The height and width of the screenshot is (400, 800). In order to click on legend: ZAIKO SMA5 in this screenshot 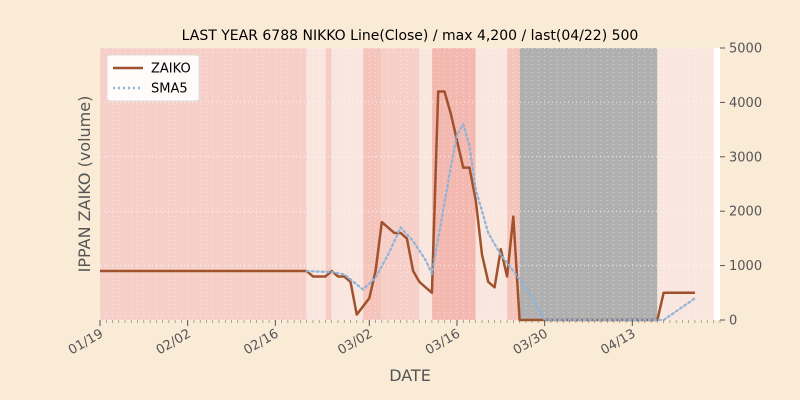, I will do `click(153, 78)`.